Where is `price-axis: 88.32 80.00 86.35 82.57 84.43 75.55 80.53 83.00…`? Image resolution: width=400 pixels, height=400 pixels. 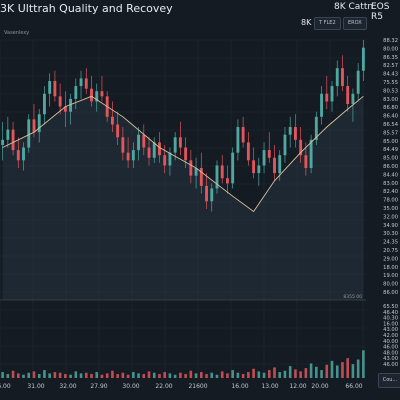 price-axis: 88.32 80.00 86.35 82.57 84.43 75.55 80.53 83.00… is located at coordinates (391, 167).